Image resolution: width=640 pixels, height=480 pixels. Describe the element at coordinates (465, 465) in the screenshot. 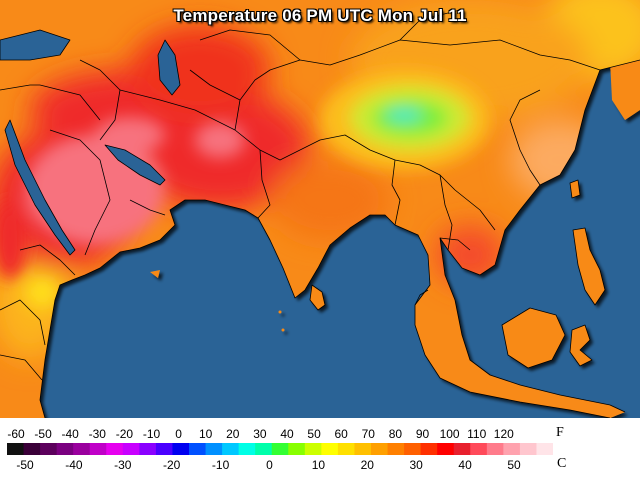

I see `celsius-tick: 40` at that location.